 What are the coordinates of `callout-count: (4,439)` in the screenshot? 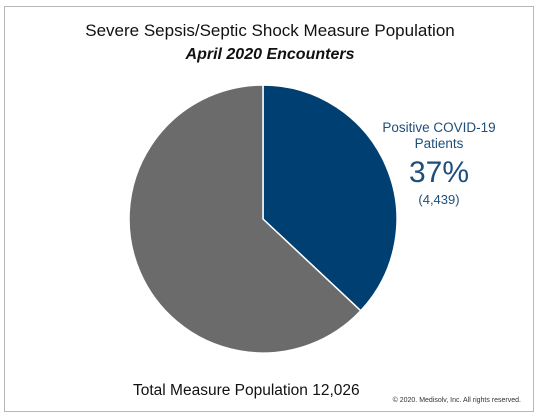 It's located at (439, 199).